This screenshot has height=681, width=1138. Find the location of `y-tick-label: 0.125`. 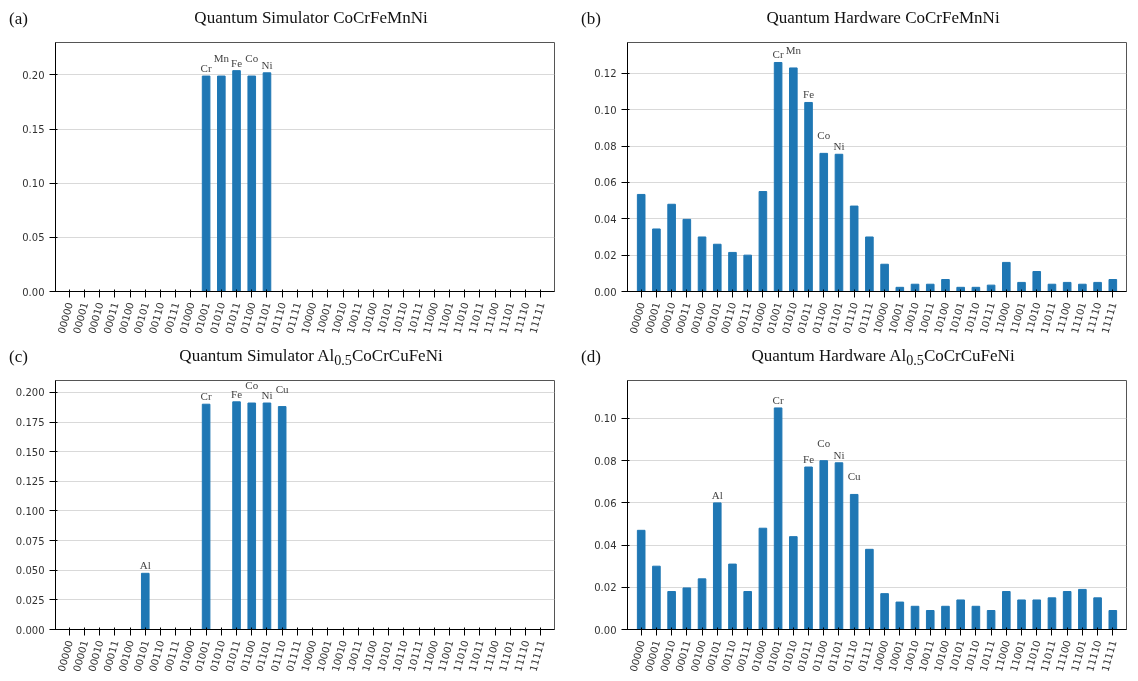

y-tick-label: 0.125 is located at coordinates (30, 482).